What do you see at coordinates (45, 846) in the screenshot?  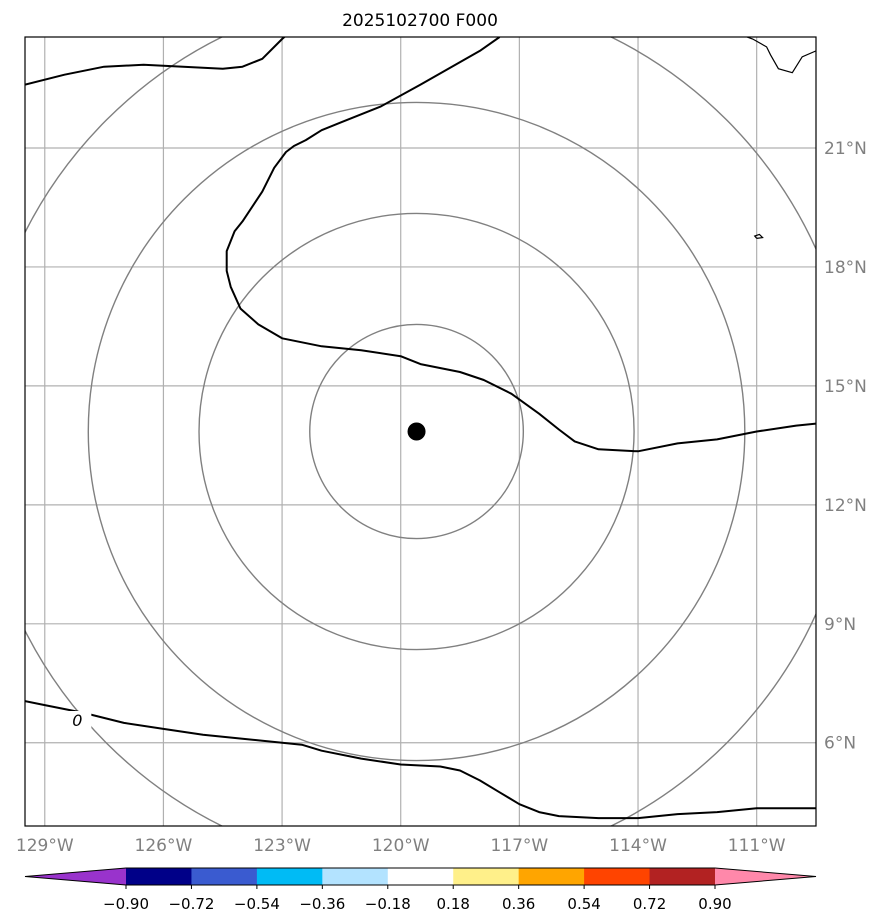 I see `lon-label-0: 129°W` at bounding box center [45, 846].